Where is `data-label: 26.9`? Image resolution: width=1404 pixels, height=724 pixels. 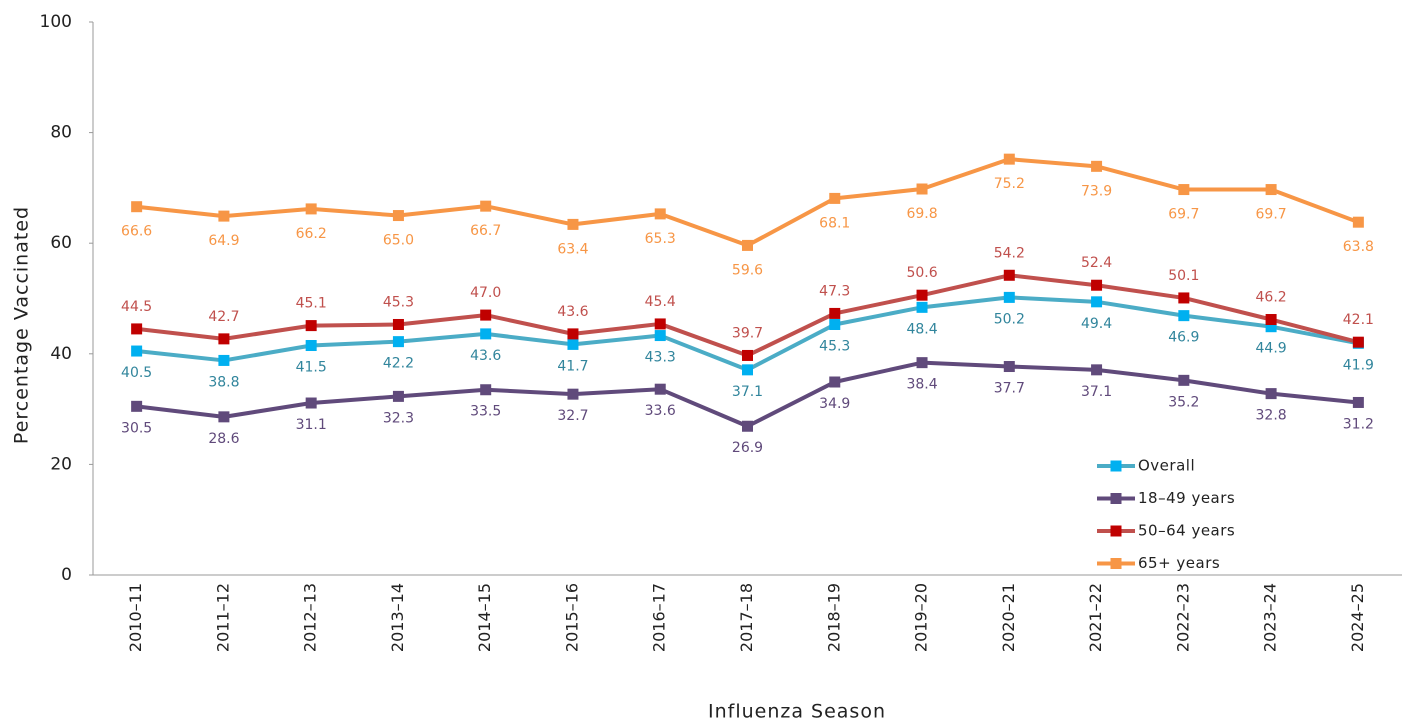 data-label: 26.9 is located at coordinates (747, 448).